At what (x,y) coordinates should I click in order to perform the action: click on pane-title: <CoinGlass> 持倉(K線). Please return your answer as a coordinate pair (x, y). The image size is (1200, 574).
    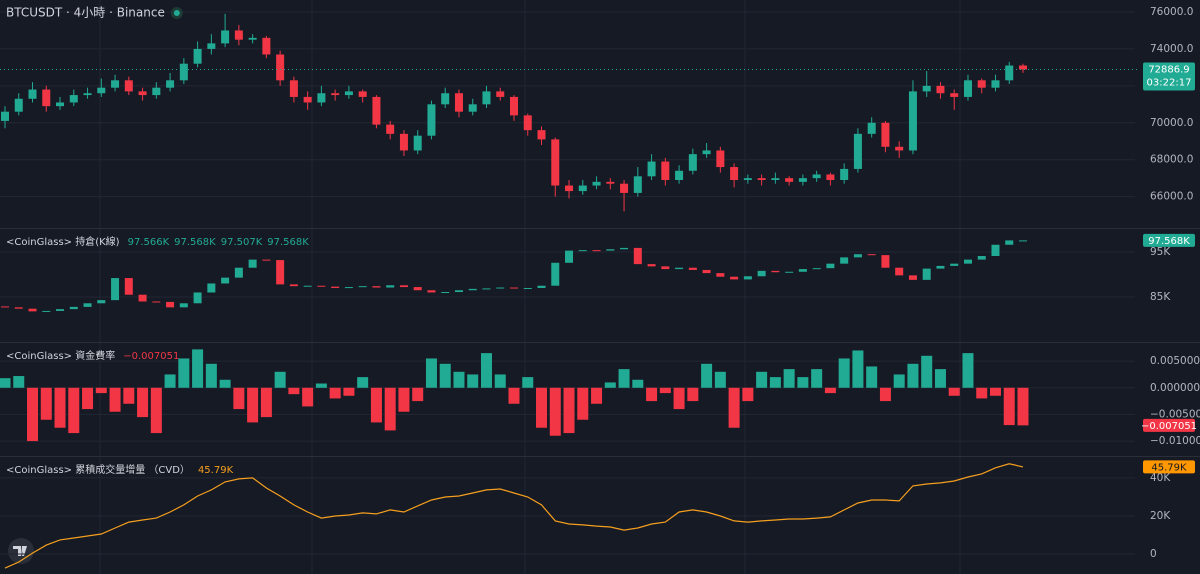
    Looking at the image, I should click on (63, 241).